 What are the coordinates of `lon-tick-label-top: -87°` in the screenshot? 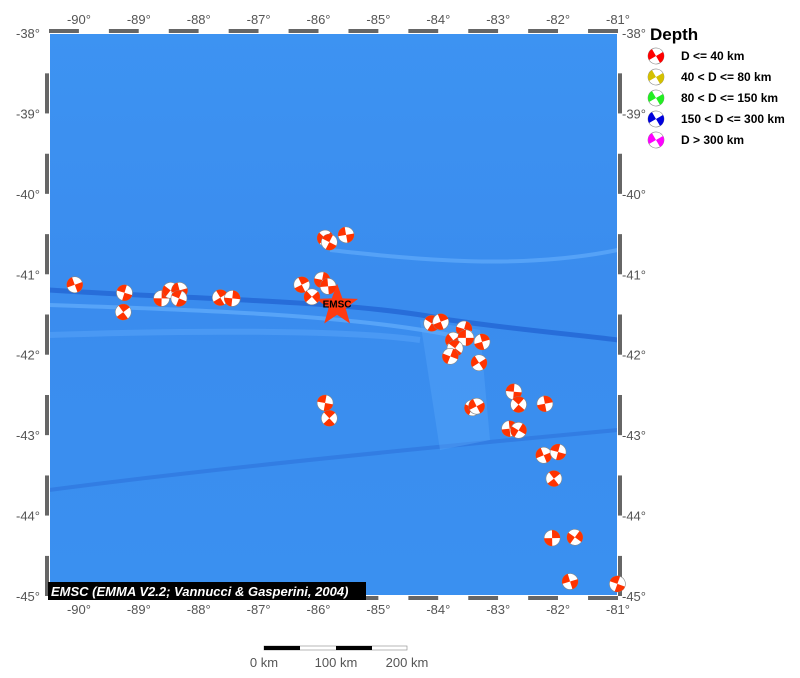 It's located at (259, 19).